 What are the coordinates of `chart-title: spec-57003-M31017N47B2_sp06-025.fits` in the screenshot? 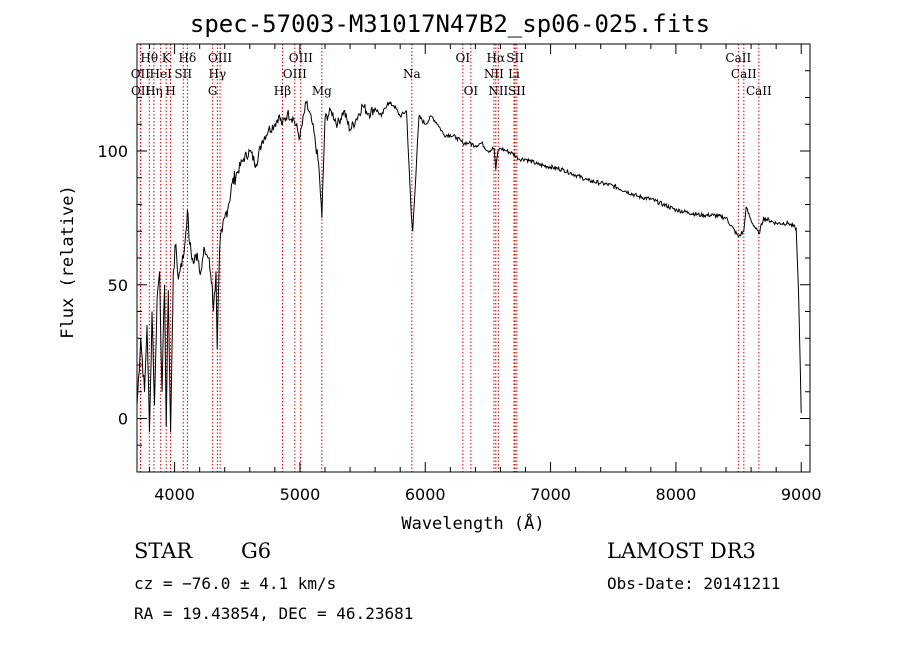 It's located at (450, 24).